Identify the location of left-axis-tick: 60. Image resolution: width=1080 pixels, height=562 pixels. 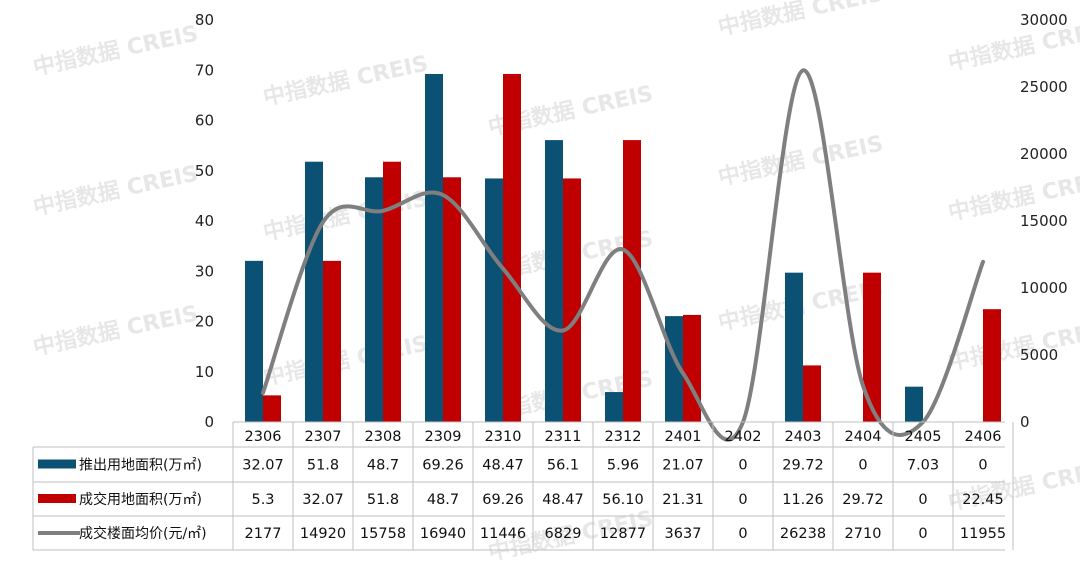
(204, 121).